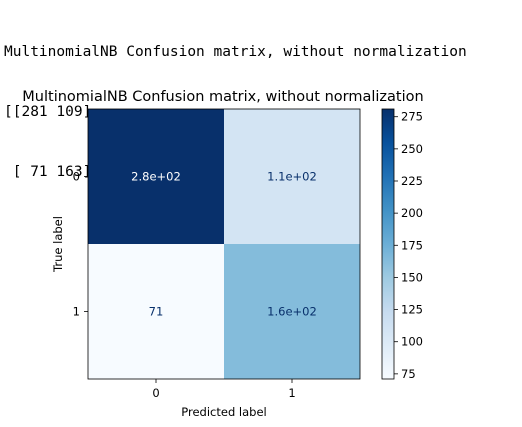  I want to click on colorbar-tick-label: 275, so click(412, 117).